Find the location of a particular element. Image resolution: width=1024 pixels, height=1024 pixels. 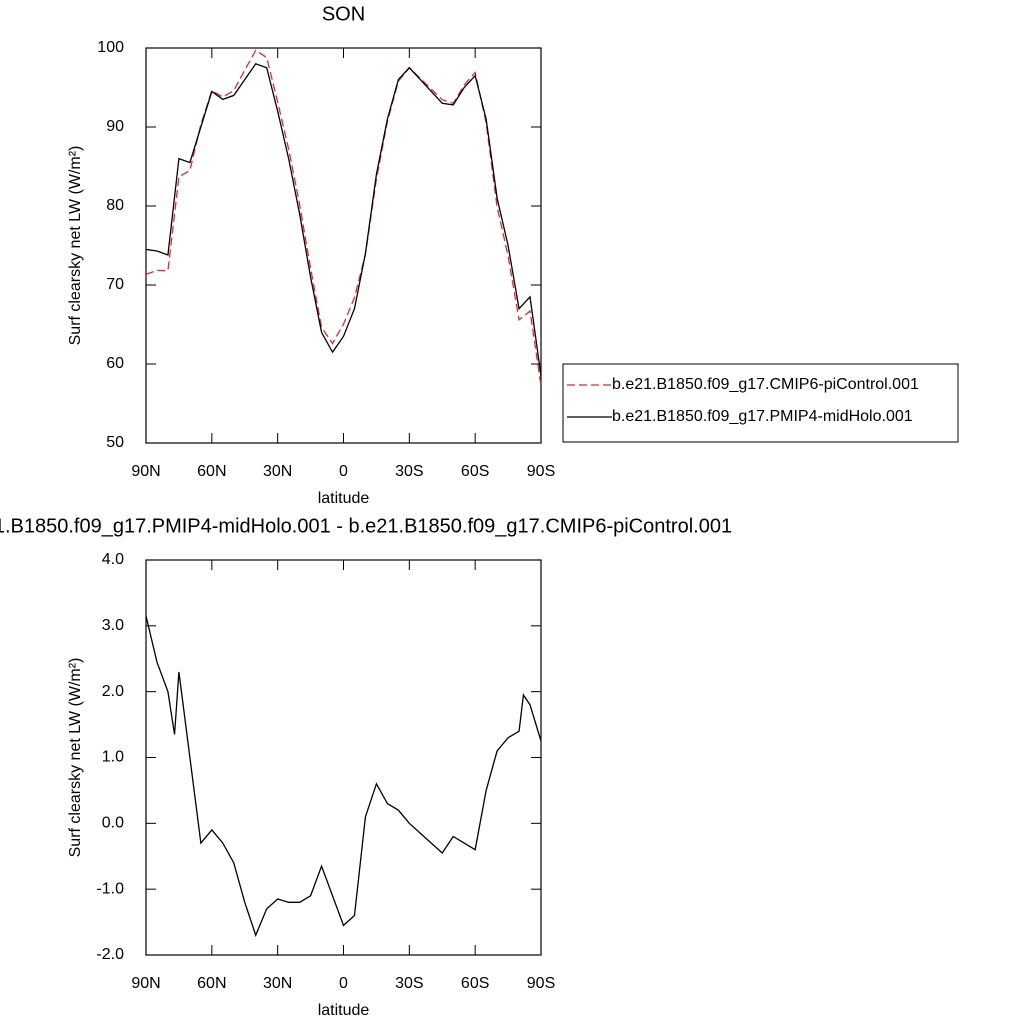

y-tick-label: 4.0 is located at coordinates (113, 559).